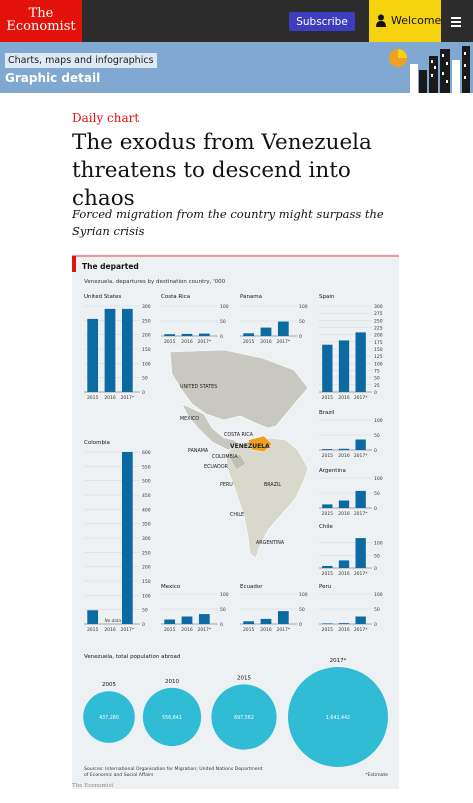 The image size is (473, 803). What do you see at coordinates (53, 78) in the screenshot?
I see `section-title-graphic-detail: Graphic detail` at bounding box center [53, 78].